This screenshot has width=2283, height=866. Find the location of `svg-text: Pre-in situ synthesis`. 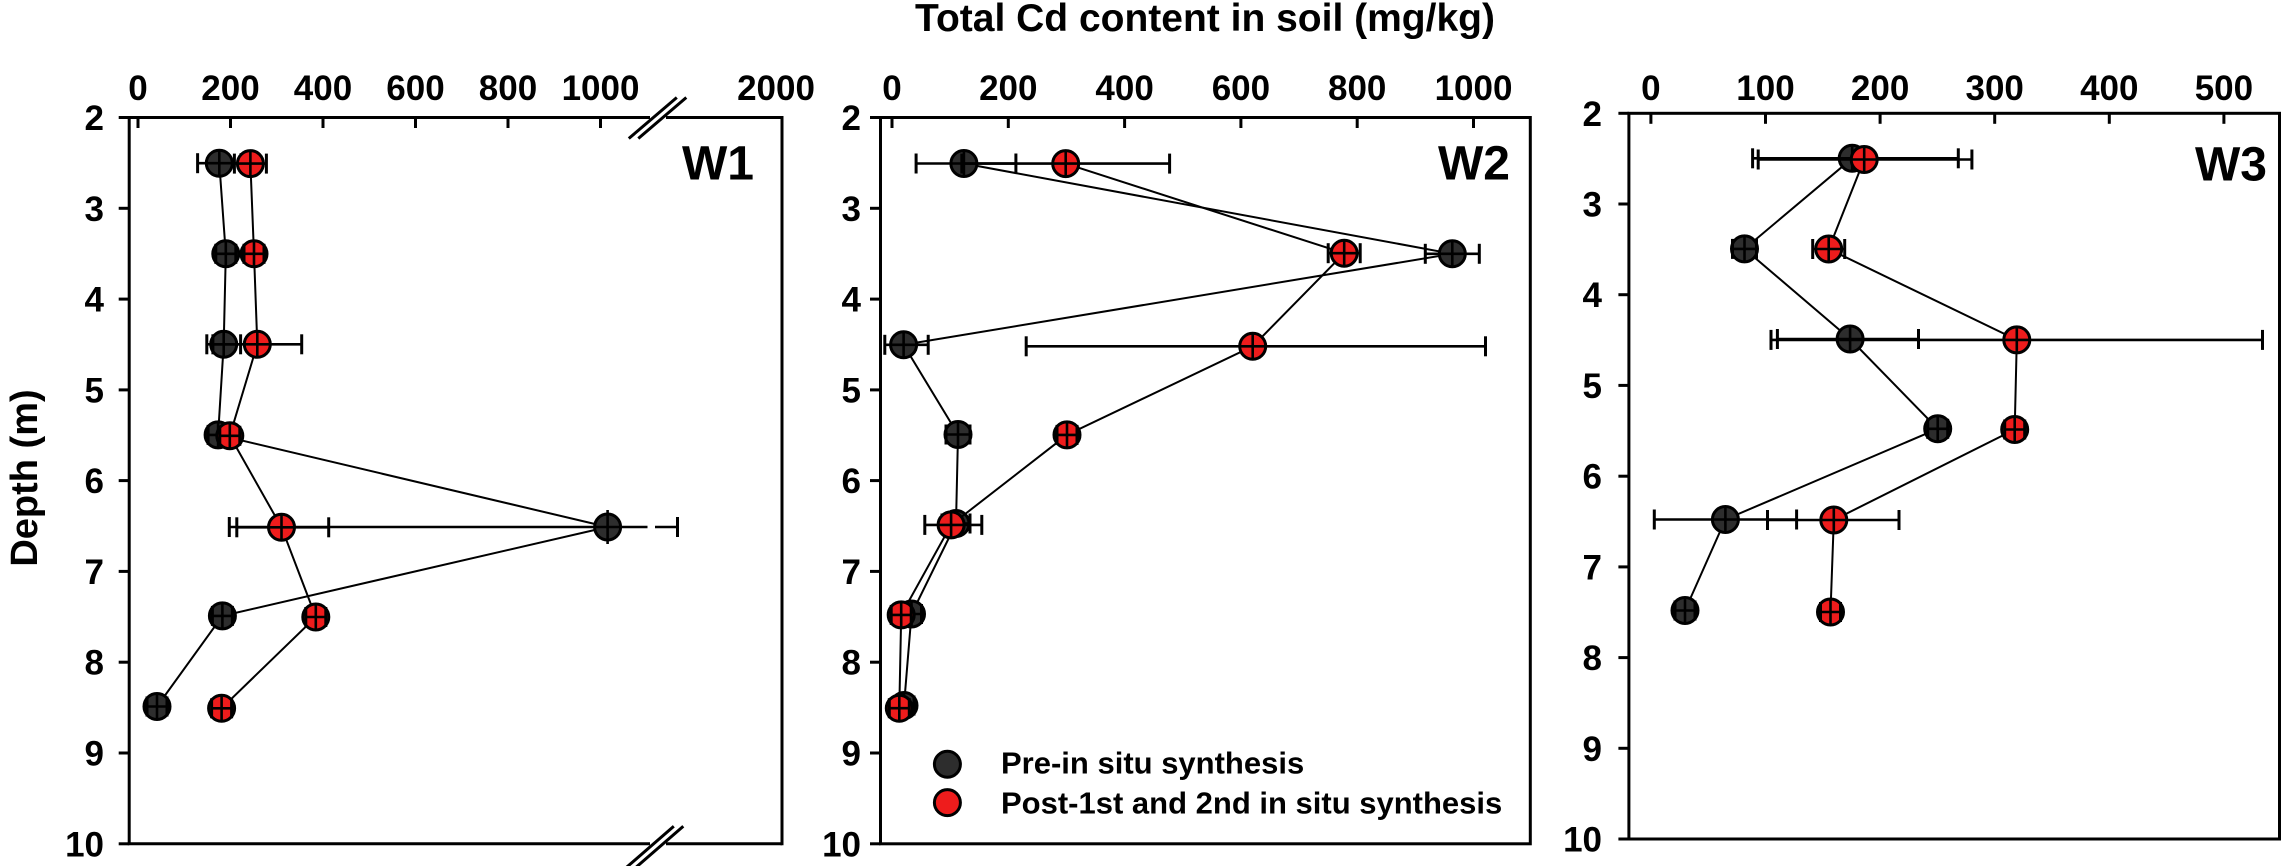

svg-text: Pre-in situ synthesis is located at coordinates (1152, 763).